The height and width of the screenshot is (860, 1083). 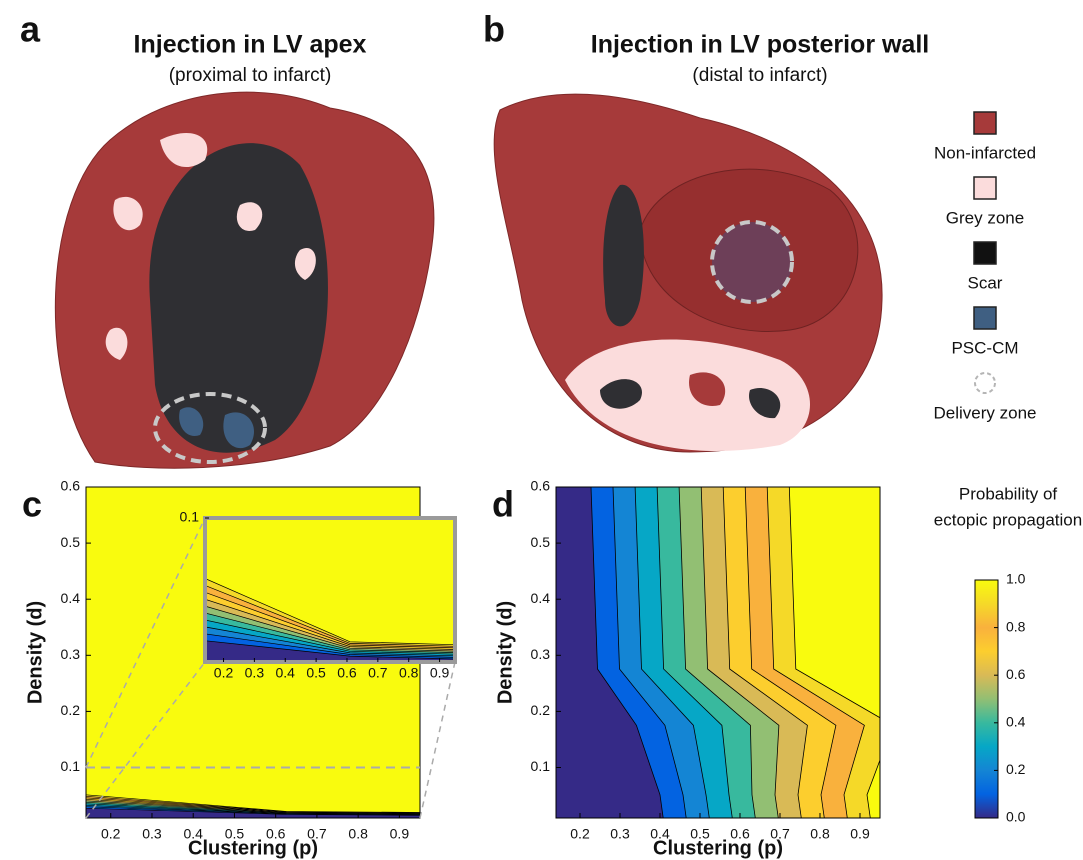 What do you see at coordinates (985, 412) in the screenshot?
I see `legend-label: Delivery zone` at bounding box center [985, 412].